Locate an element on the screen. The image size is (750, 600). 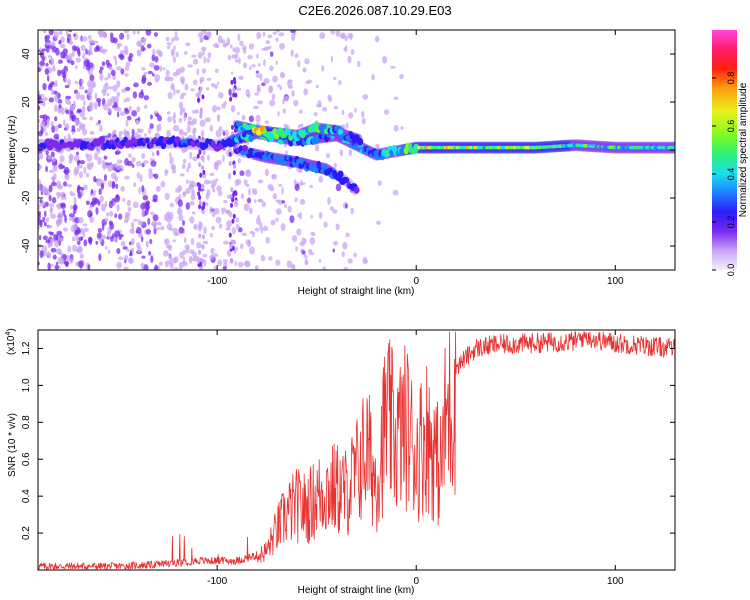
colorbar-tick-label: 0.6 is located at coordinates (731, 126).